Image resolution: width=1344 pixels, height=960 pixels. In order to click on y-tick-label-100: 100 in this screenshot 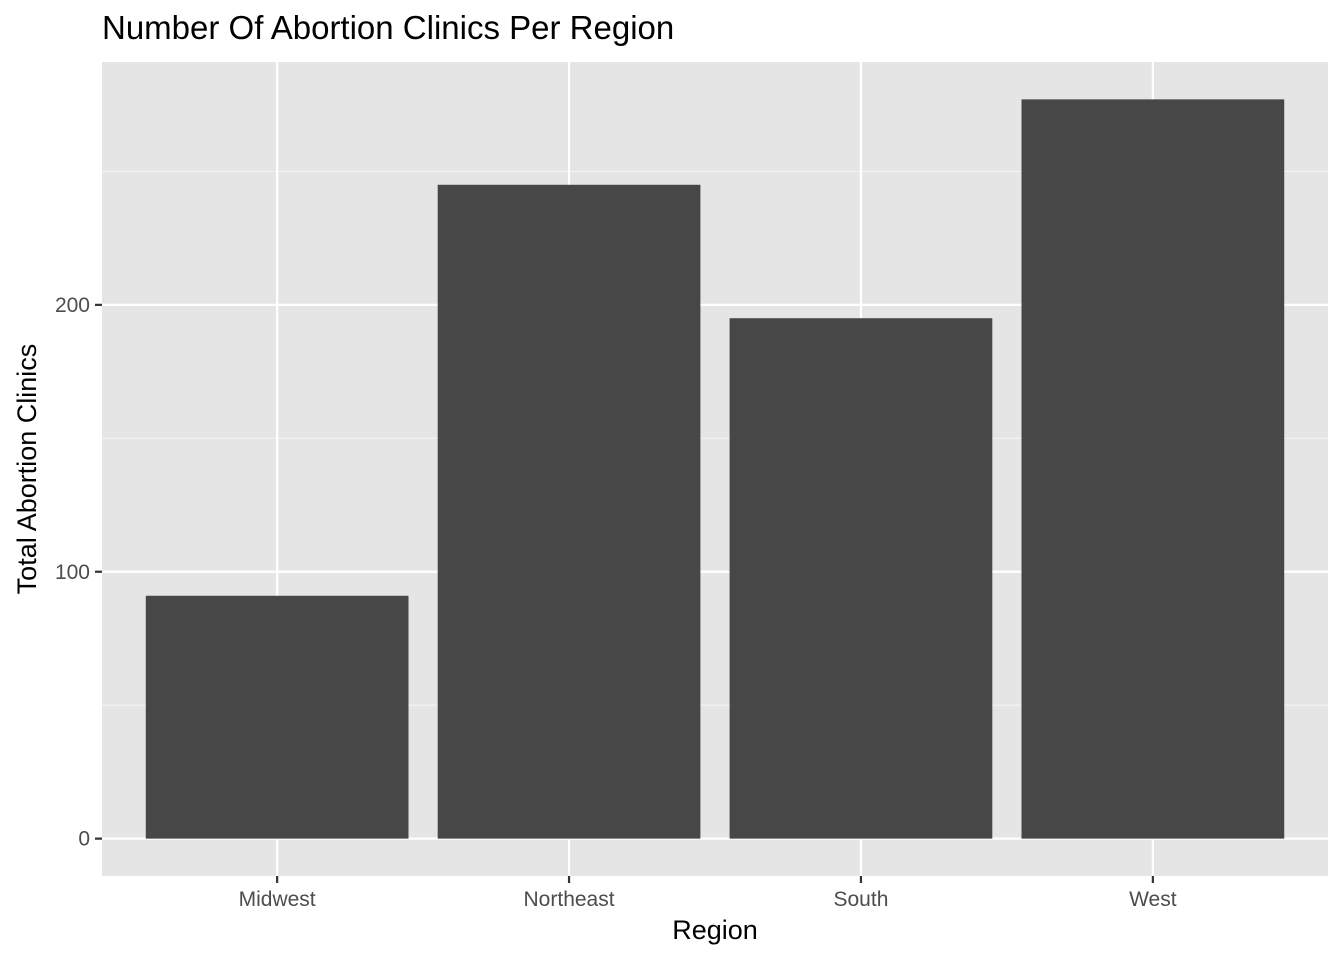, I will do `click(72, 572)`.